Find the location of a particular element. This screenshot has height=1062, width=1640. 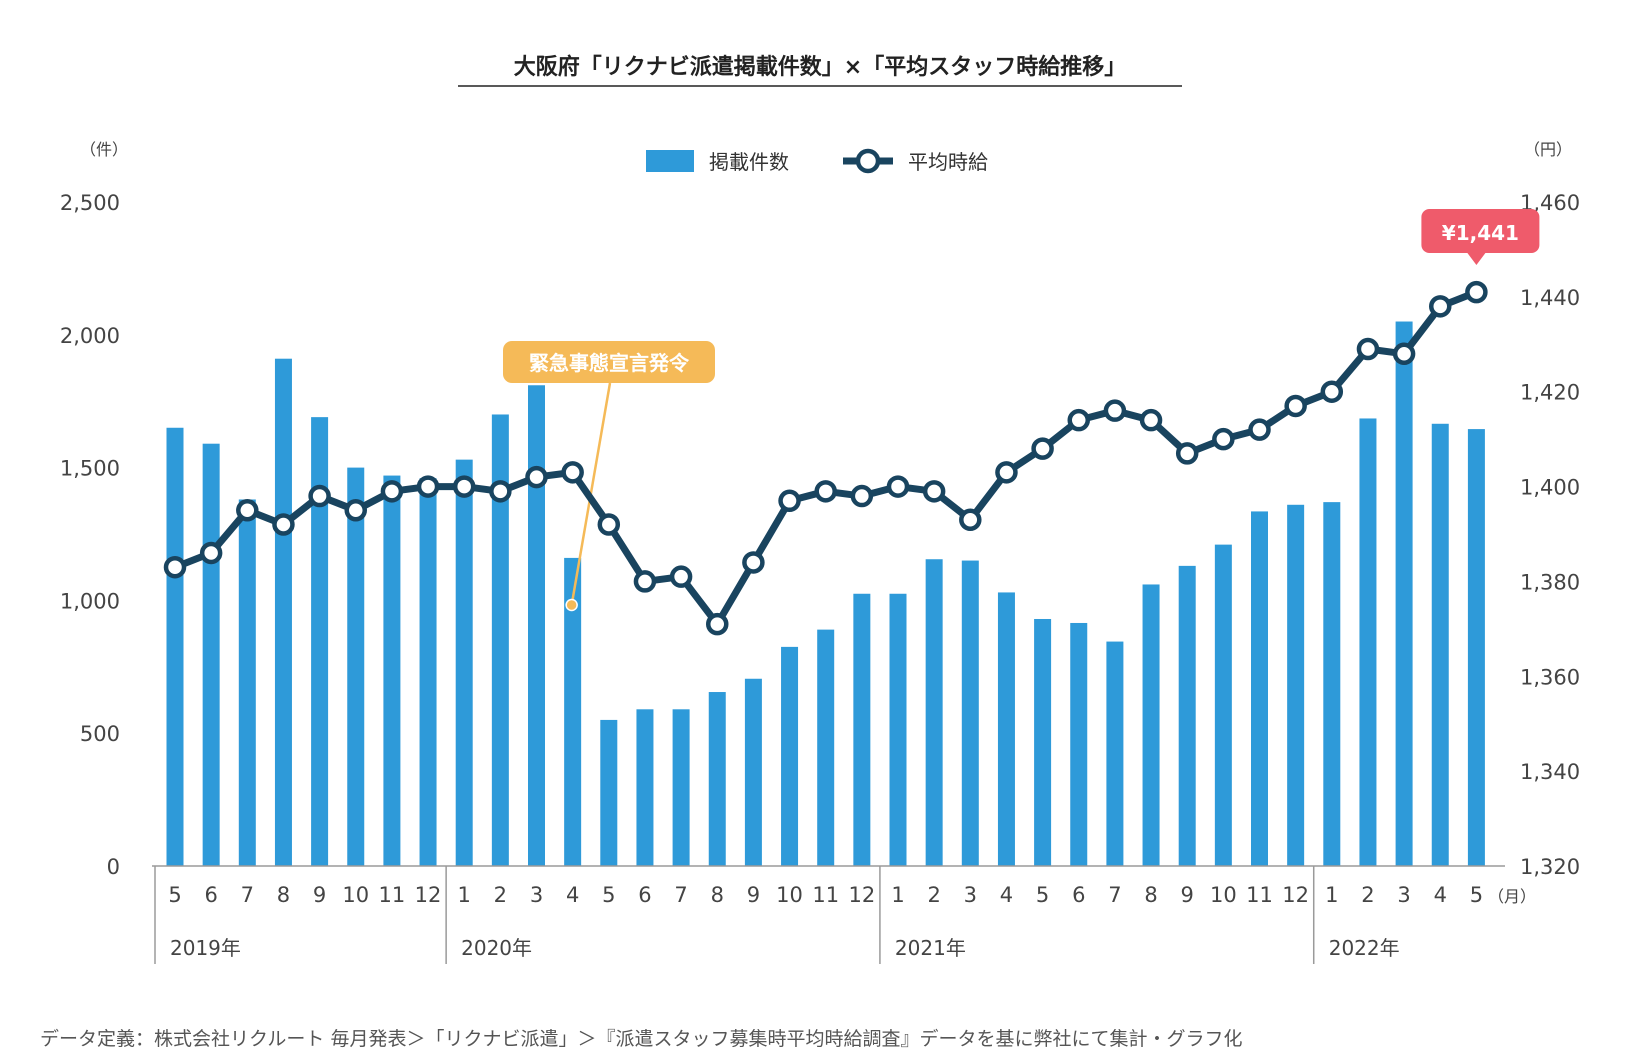

annotation-text: 緊急事態宣言発令 is located at coordinates (609, 363).